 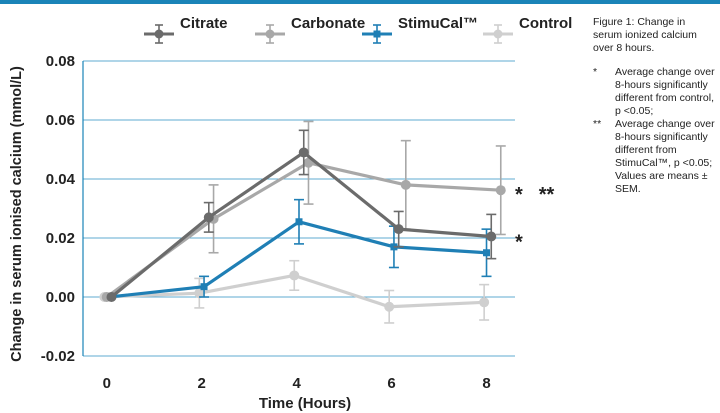 I want to click on legend-entry: Control, so click(x=527, y=29).